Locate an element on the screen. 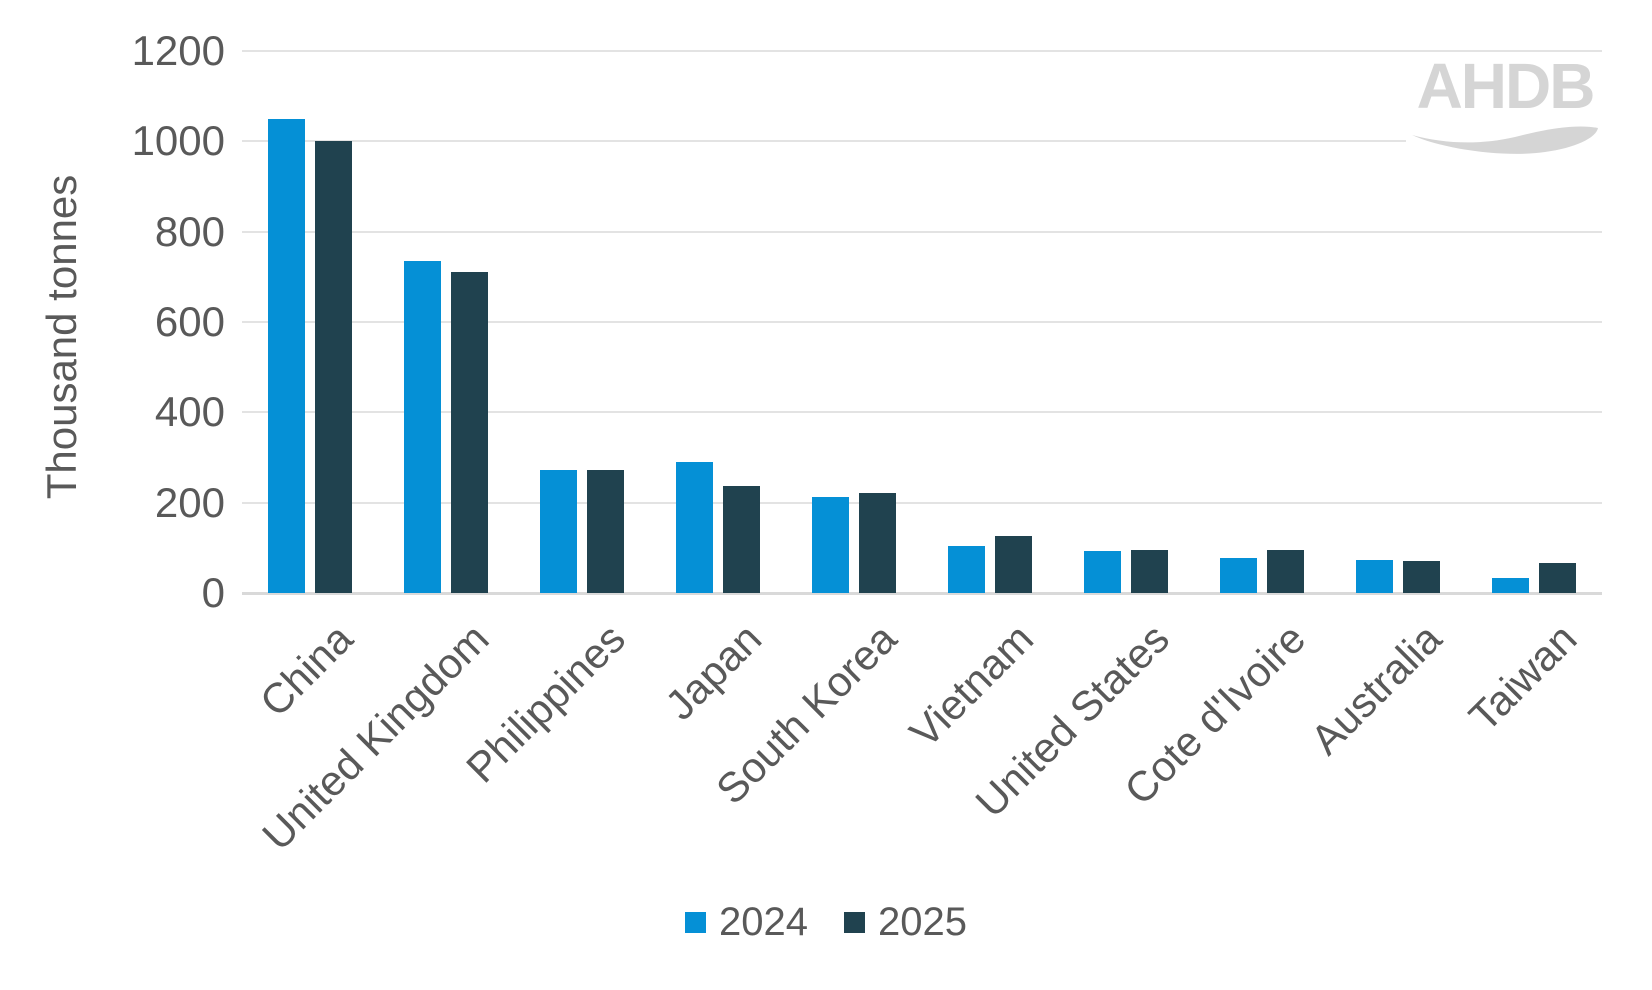 This screenshot has width=1652, height=990. bar-south-korea-2024 is located at coordinates (830, 544).